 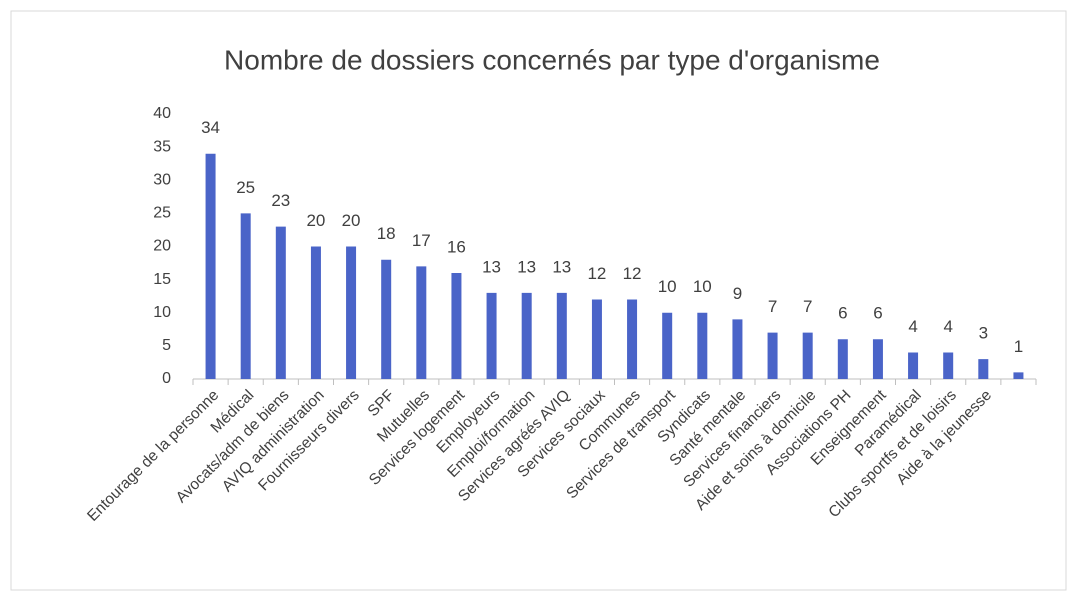 I want to click on data-label: 23, so click(x=280, y=200).